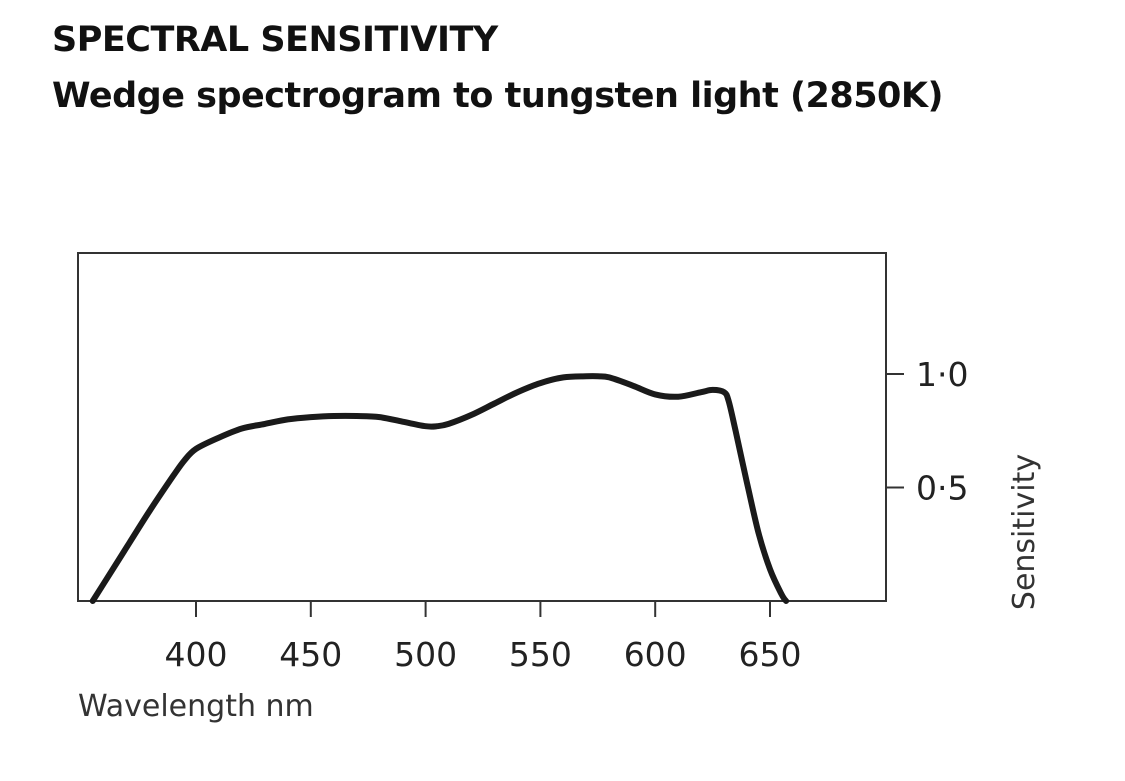 Image resolution: width=1125 pixels, height=781 pixels. Describe the element at coordinates (196, 706) in the screenshot. I see `x-axis-title: Wavelength nm` at that location.